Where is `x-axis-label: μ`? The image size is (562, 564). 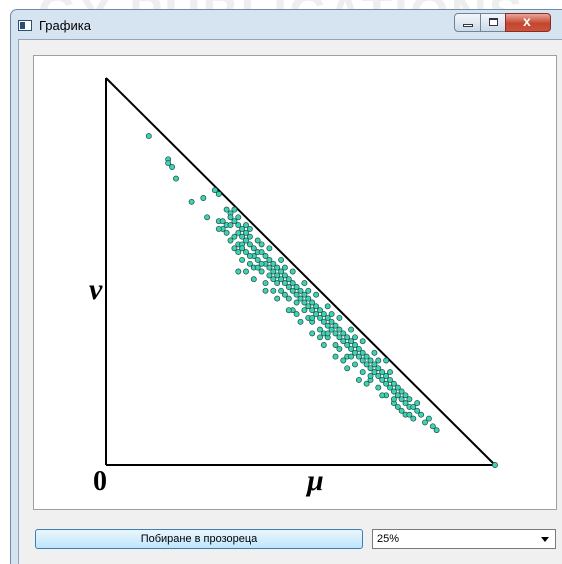
x-axis-label: μ is located at coordinates (314, 480).